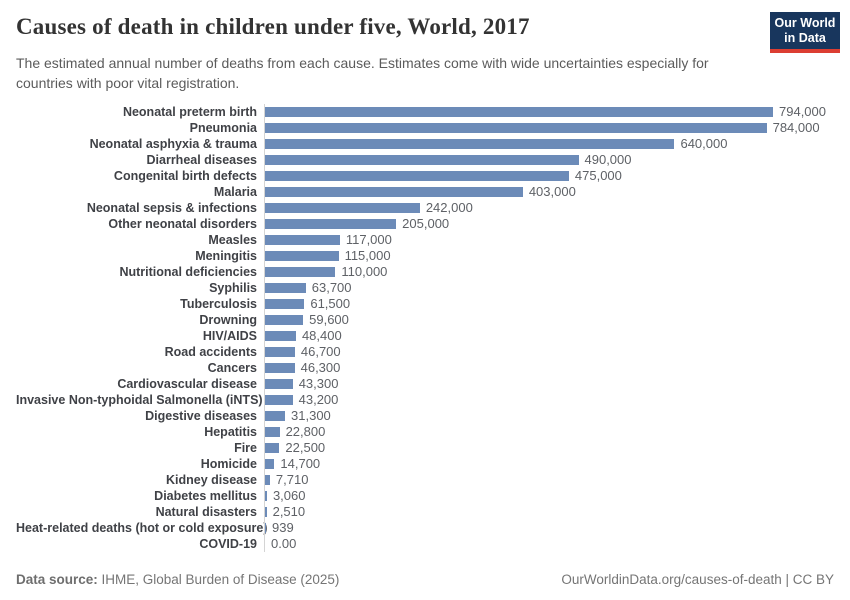 This screenshot has height=600, width=850. I want to click on value-label: 640,000, so click(704, 143).